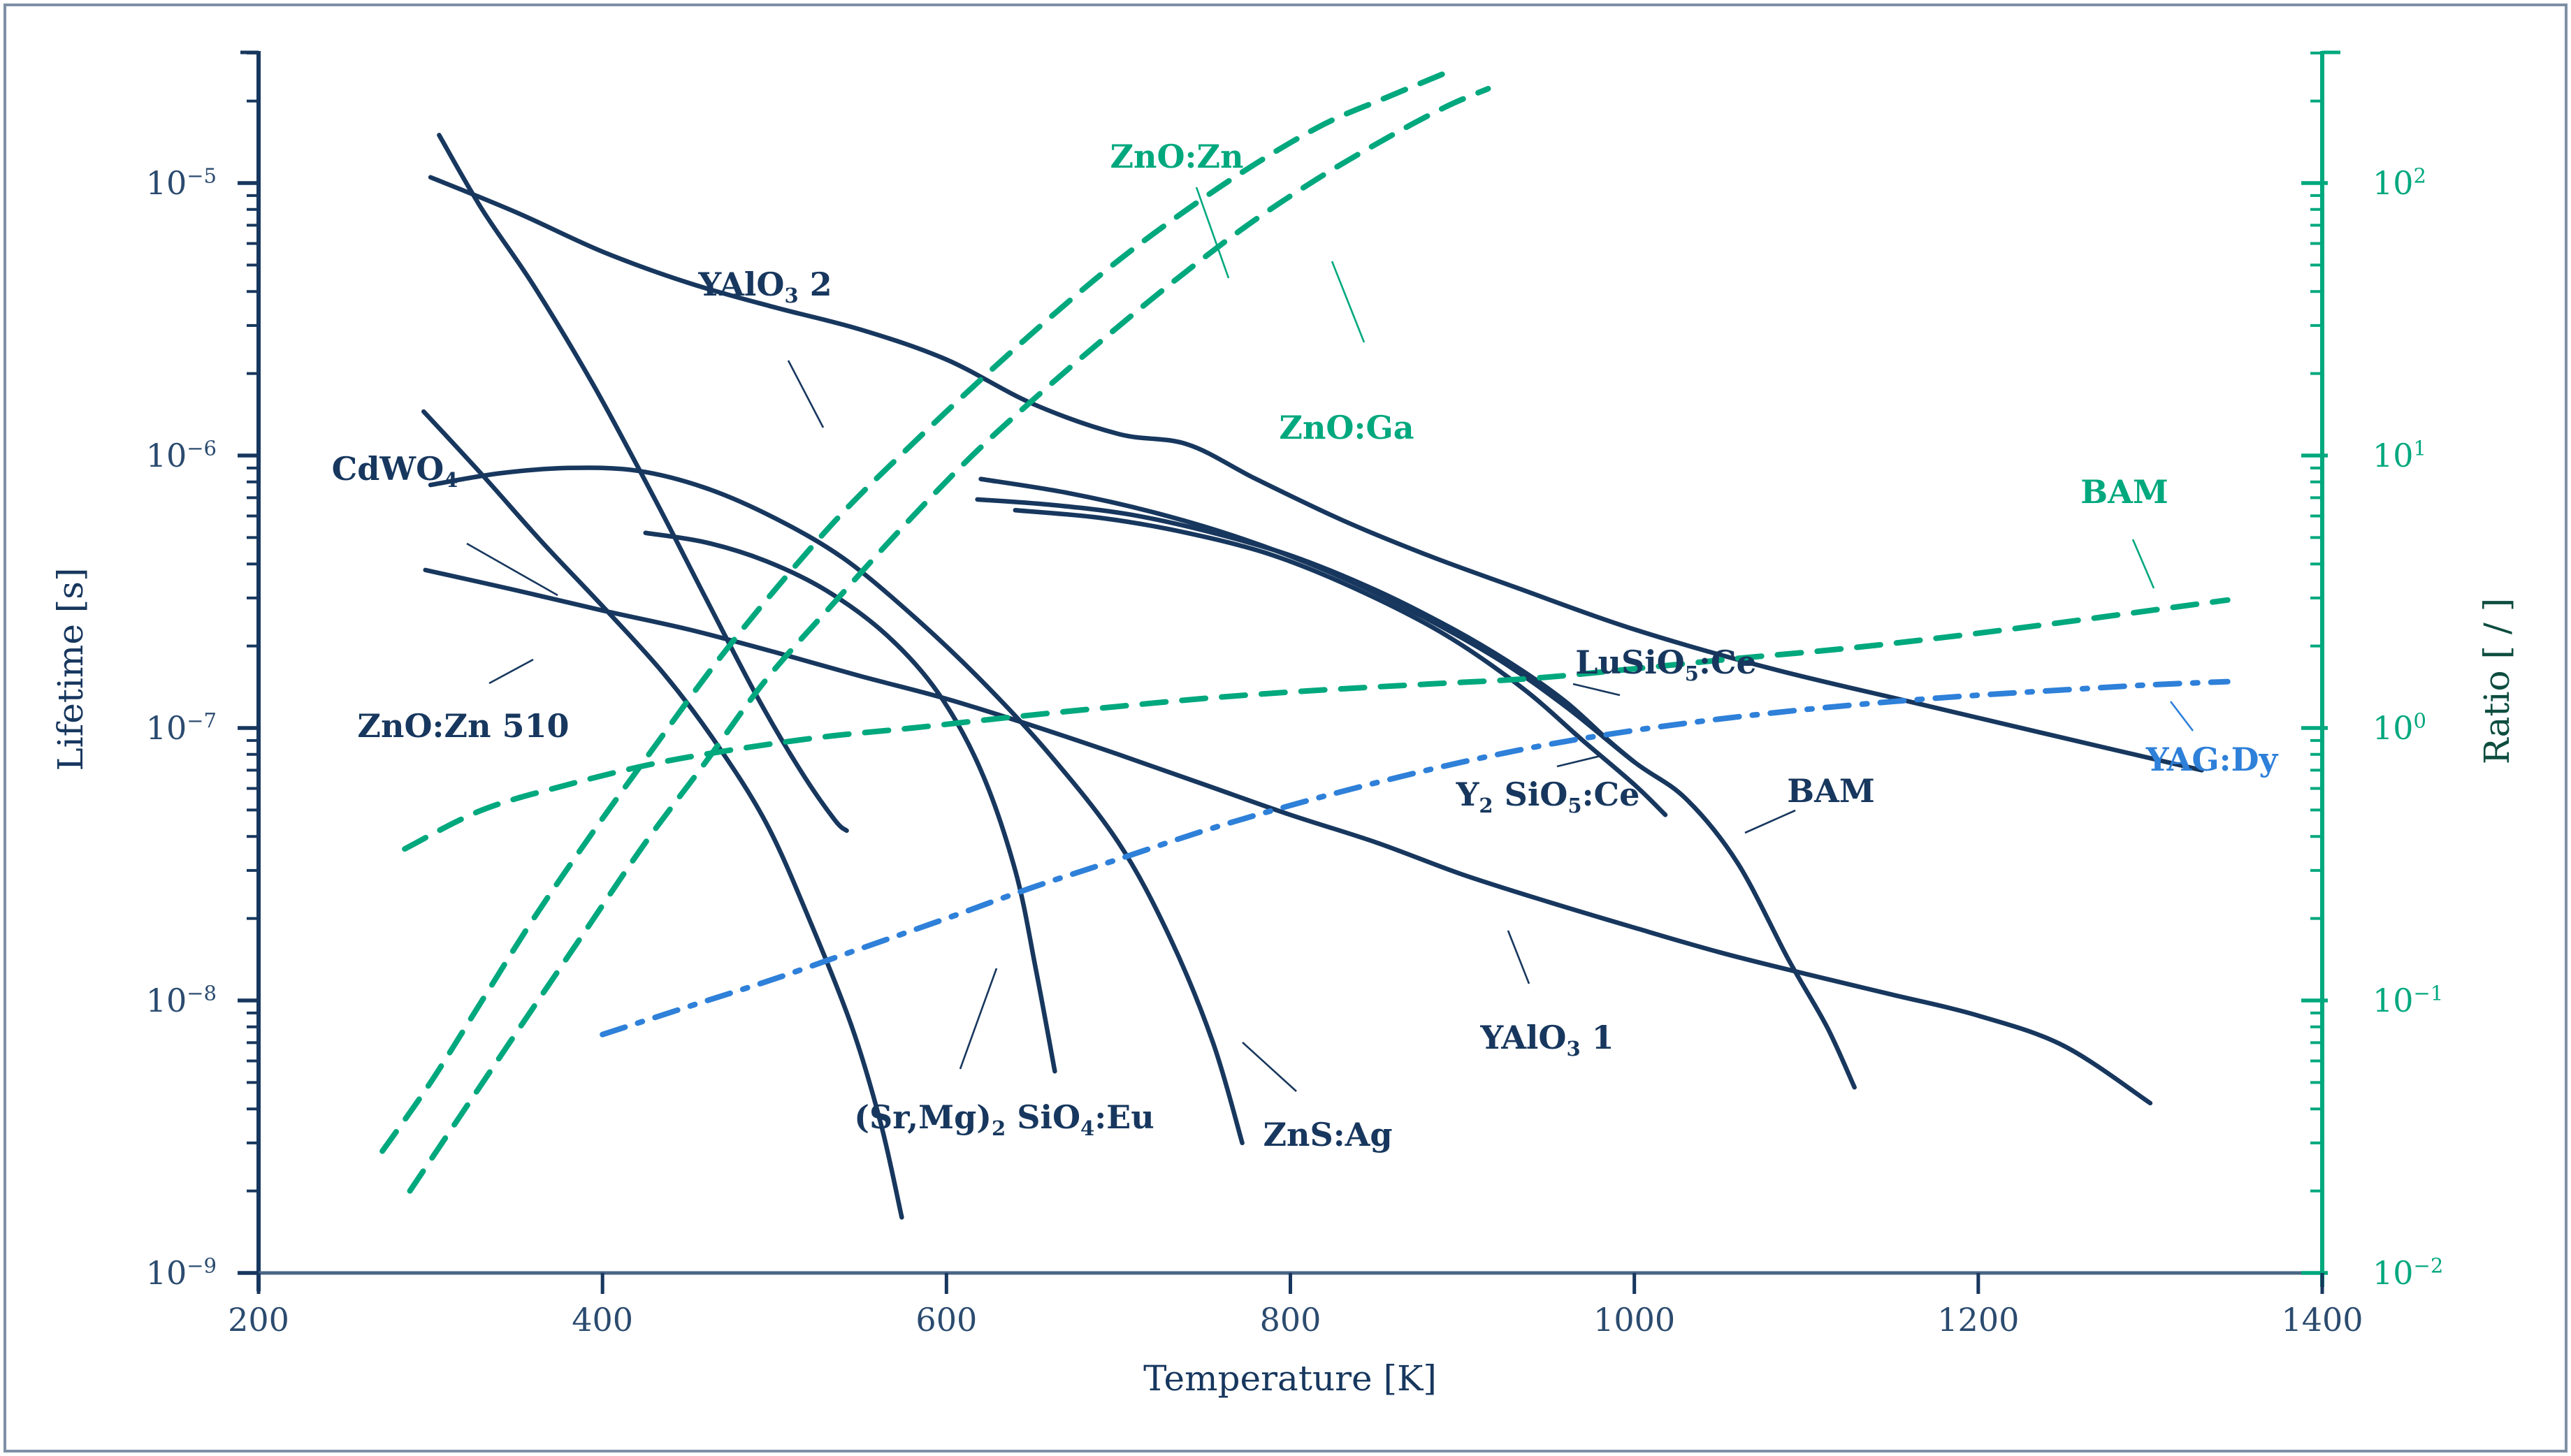  I want to click on curve-bam-ratio, so click(1317, 724).